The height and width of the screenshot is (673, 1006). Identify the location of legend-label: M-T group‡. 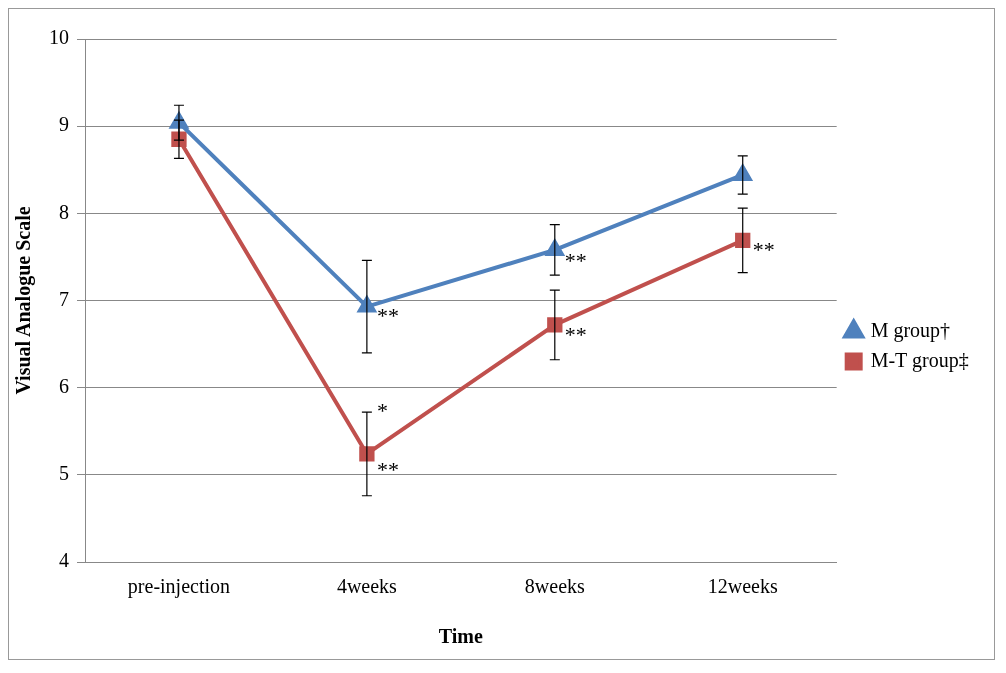
(919, 360).